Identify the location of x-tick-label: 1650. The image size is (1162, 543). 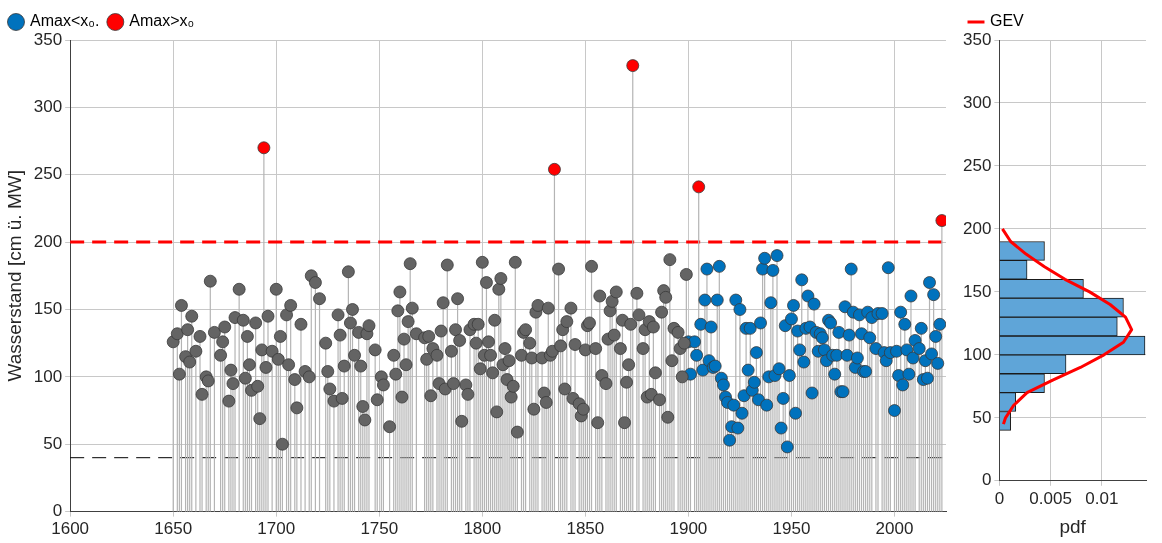
(173, 529).